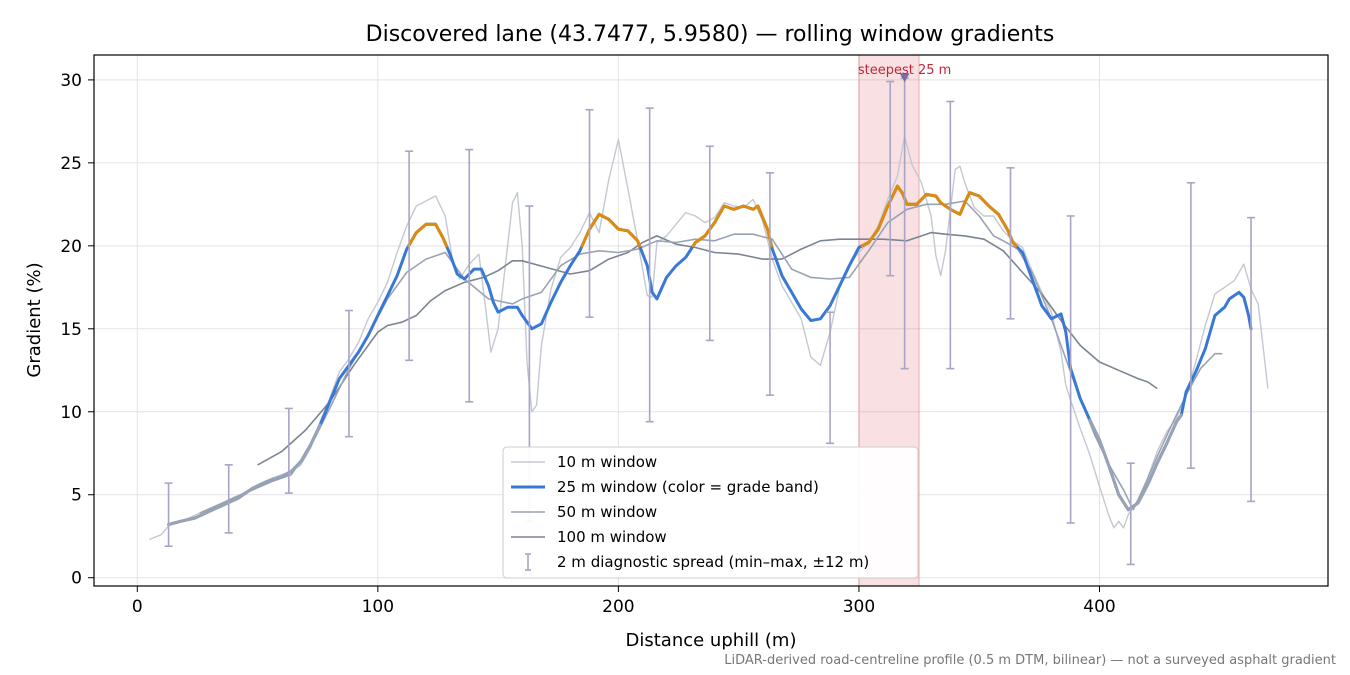 The width and height of the screenshot is (1350, 675). What do you see at coordinates (612, 537) in the screenshot?
I see `legend-label: 100 m window` at bounding box center [612, 537].